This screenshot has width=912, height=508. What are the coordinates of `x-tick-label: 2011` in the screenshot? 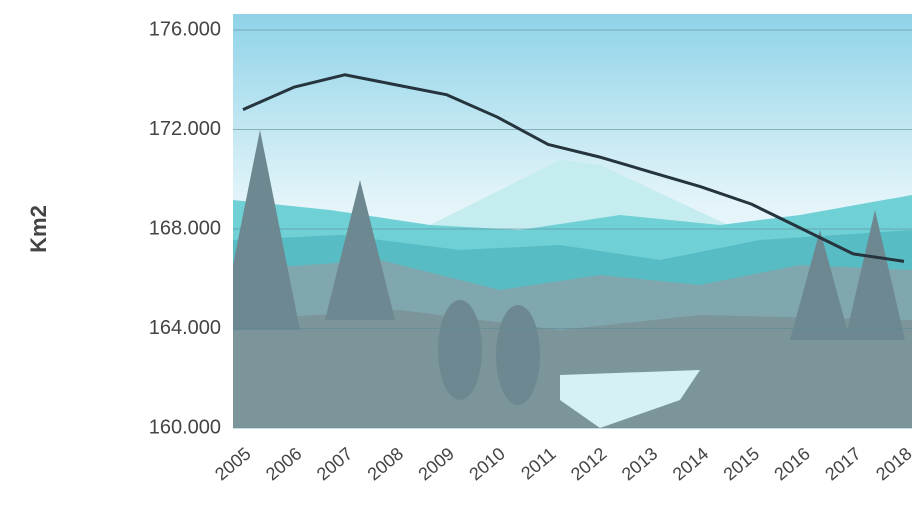 It's located at (538, 463).